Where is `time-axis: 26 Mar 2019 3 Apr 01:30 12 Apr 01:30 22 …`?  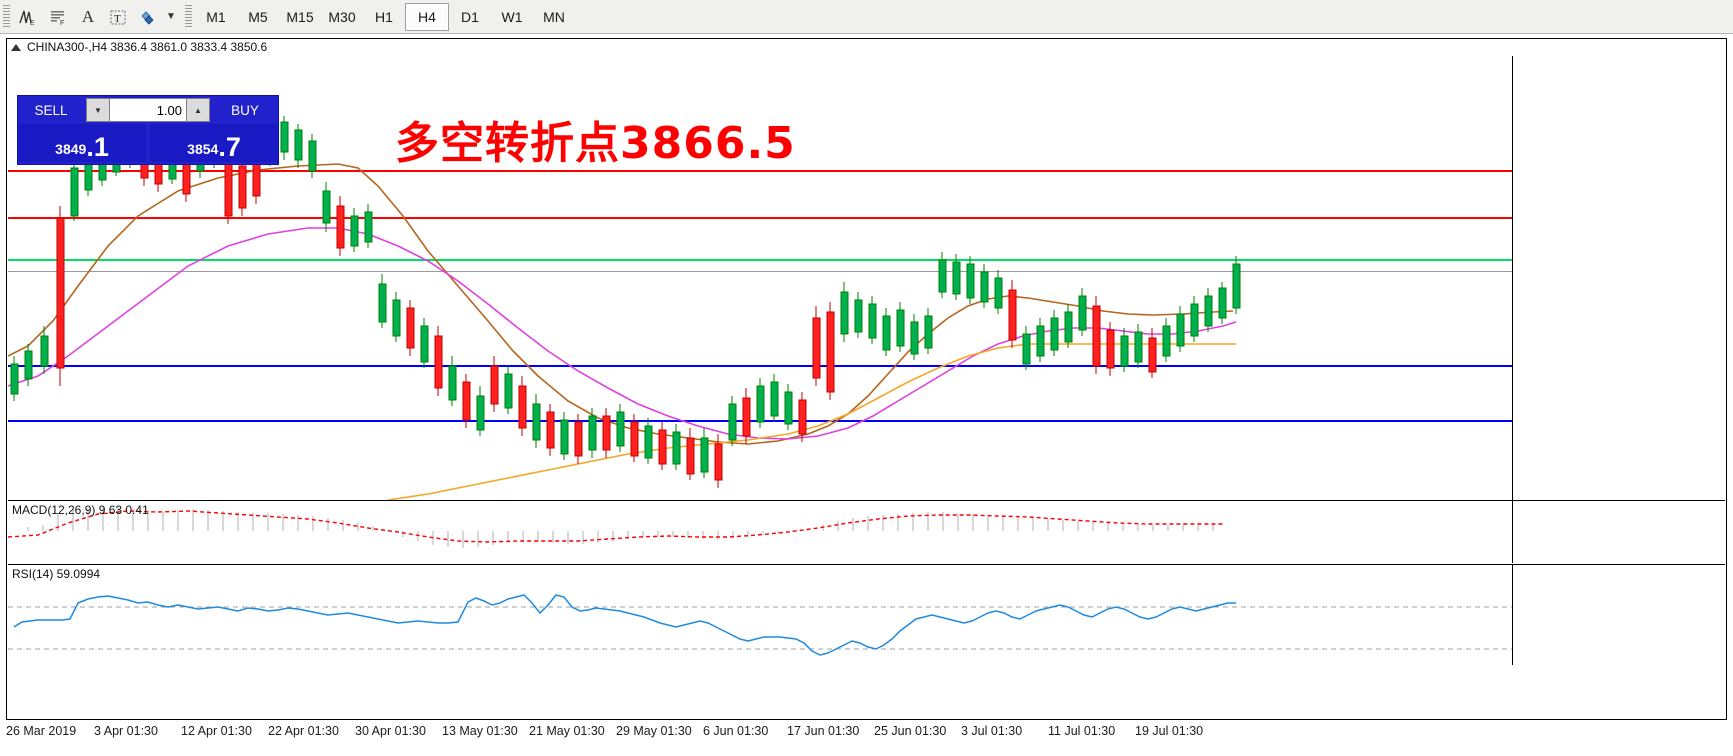
time-axis: 26 Mar 2019 3 Apr 01:30 12 Apr 01:30 22 … is located at coordinates (866, 735).